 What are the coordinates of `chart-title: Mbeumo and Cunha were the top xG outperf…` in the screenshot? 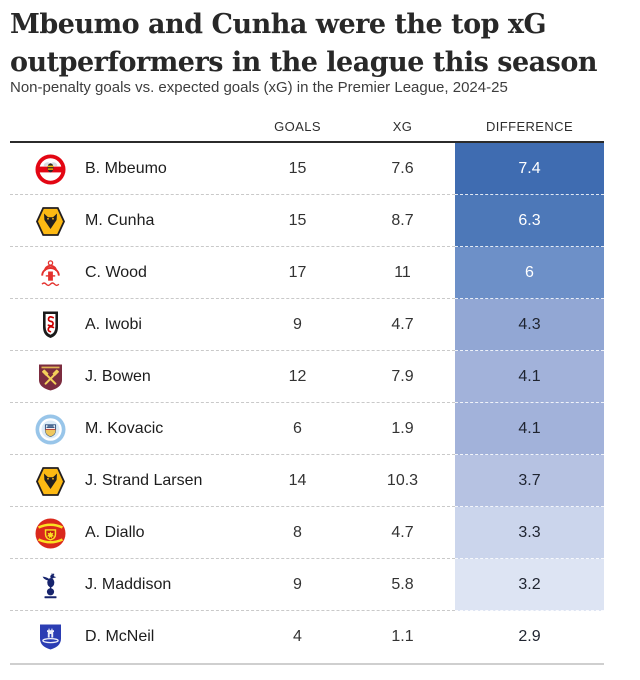 It's located at (324, 44).